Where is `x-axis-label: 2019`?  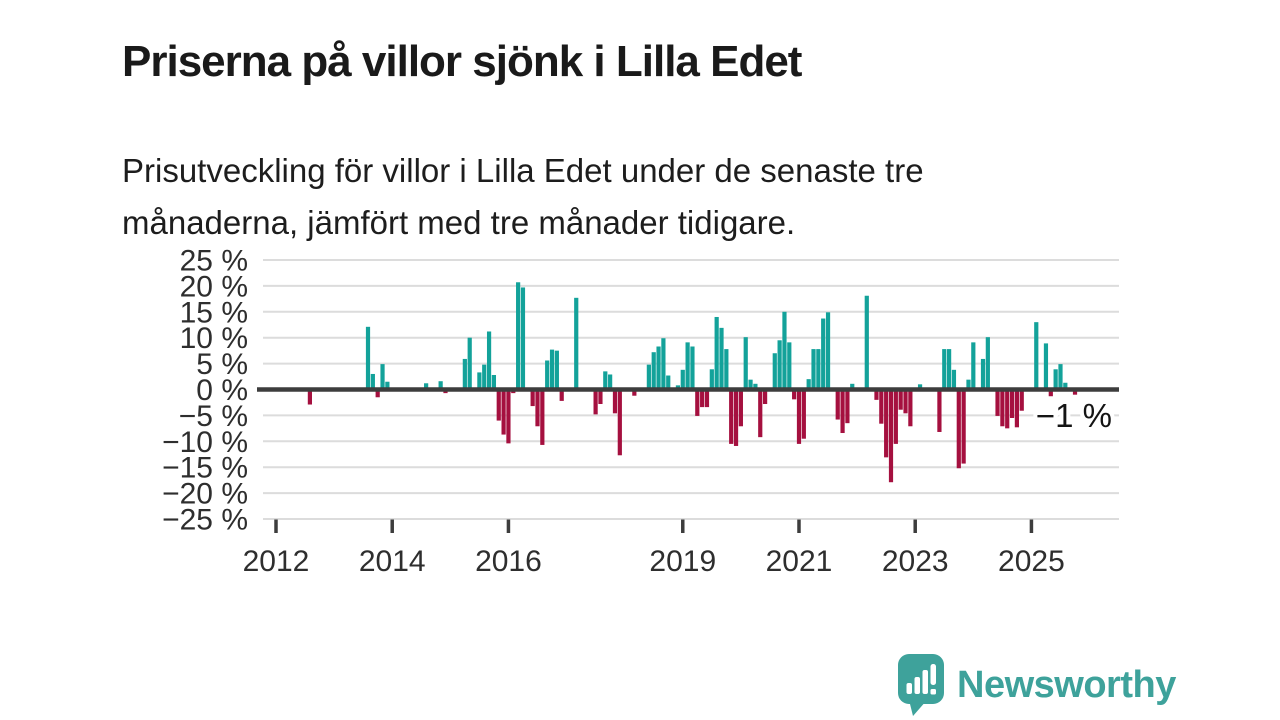
x-axis-label: 2019 is located at coordinates (682, 561).